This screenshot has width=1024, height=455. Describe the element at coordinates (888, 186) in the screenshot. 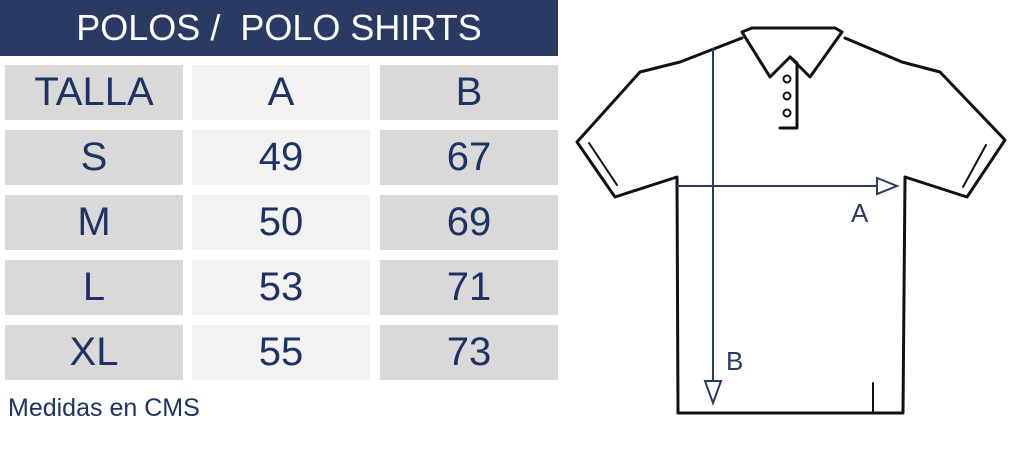

I see `arrow-a-head-icon` at that location.